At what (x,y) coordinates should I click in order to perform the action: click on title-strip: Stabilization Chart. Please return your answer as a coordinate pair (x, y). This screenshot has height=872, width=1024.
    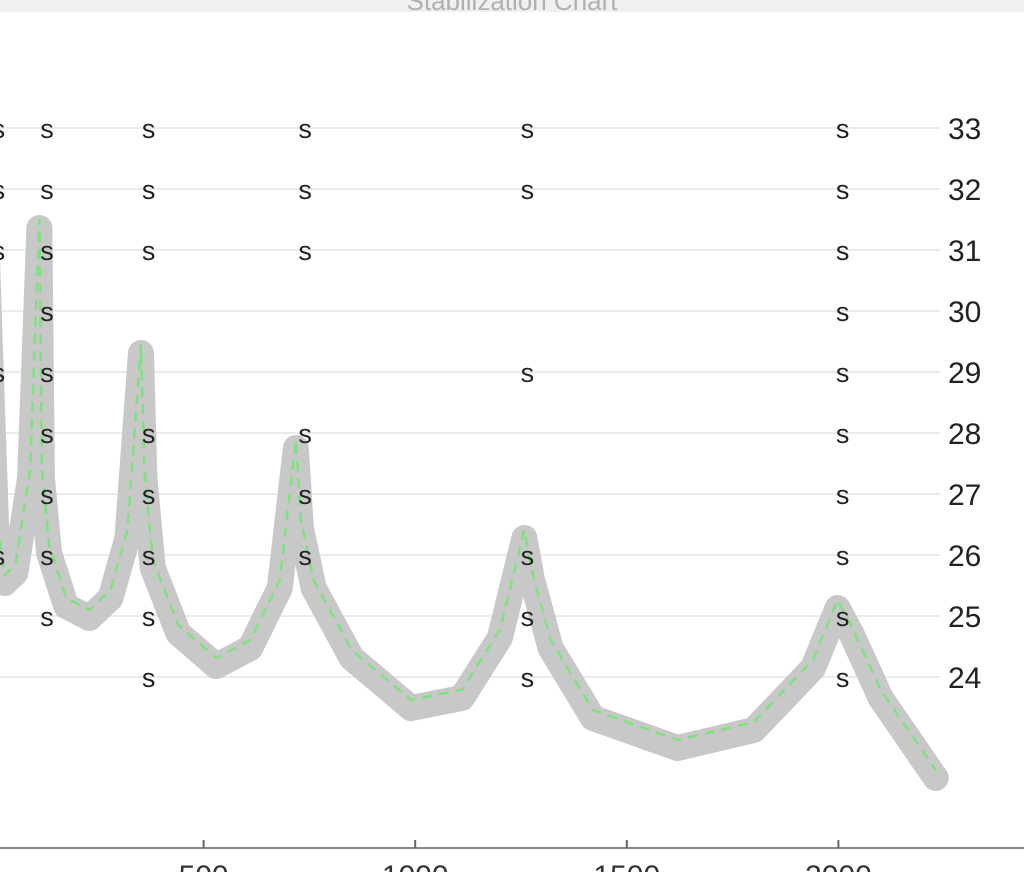
    Looking at the image, I should click on (512, 6).